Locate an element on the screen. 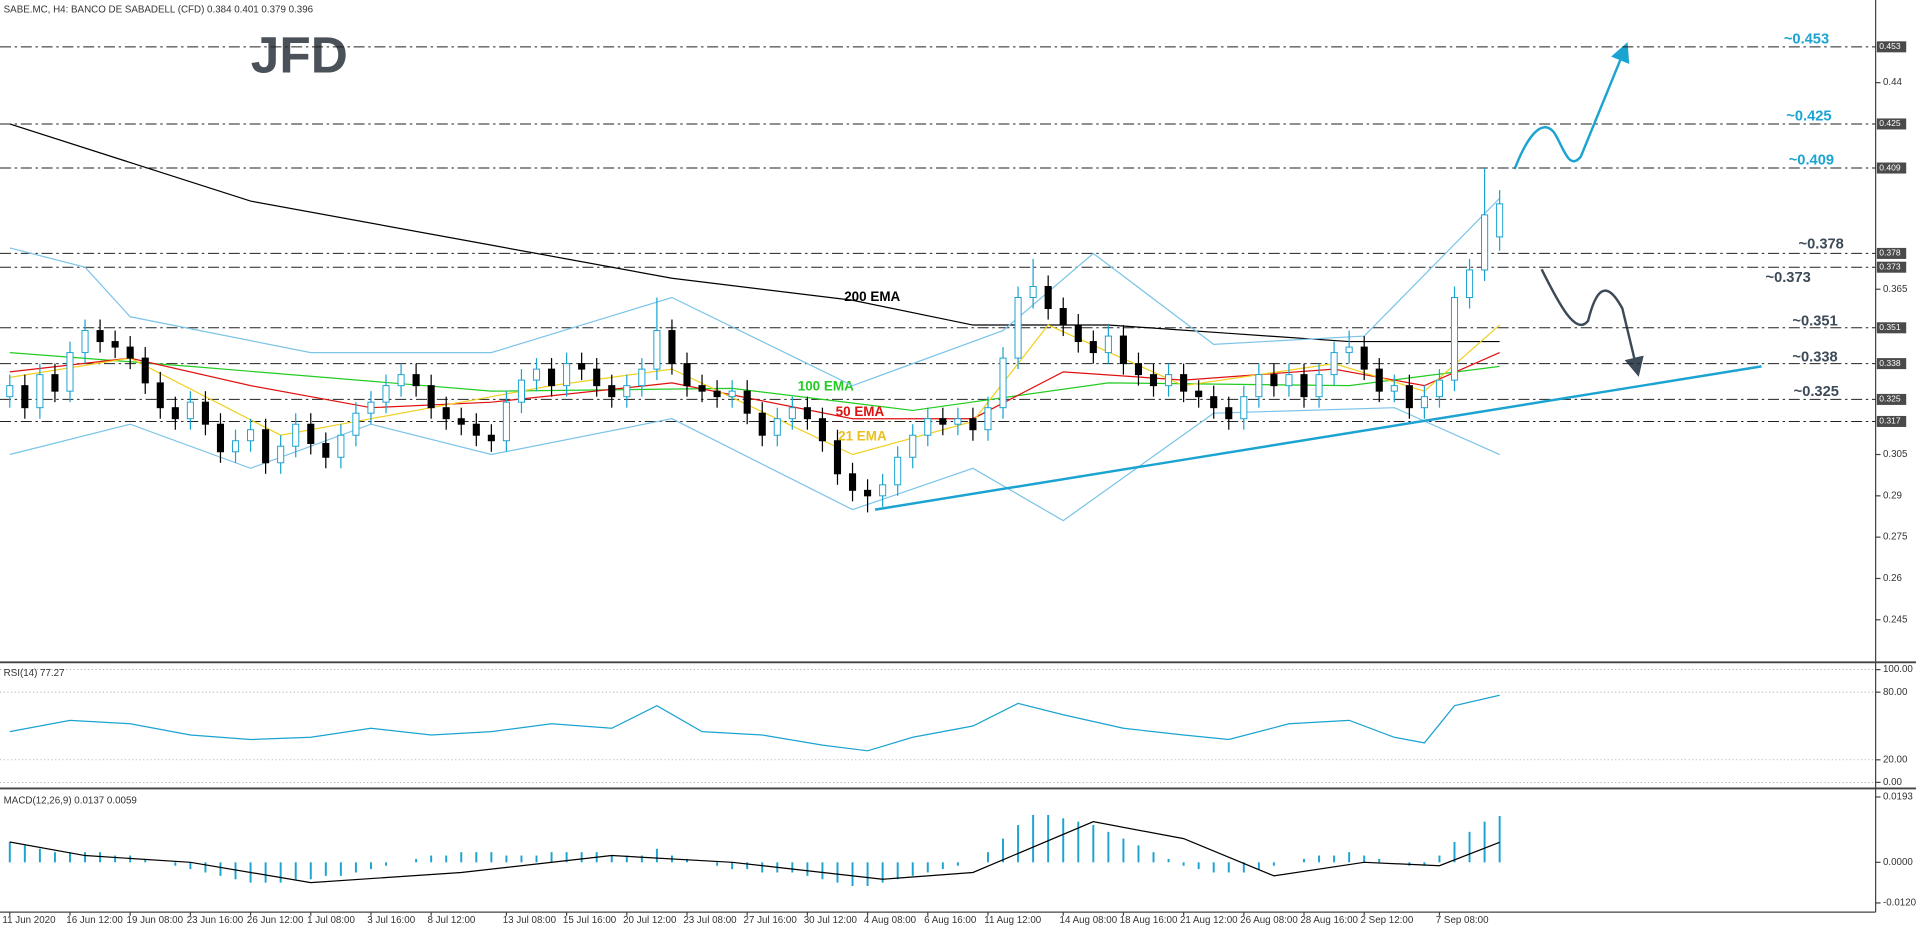 This screenshot has width=1916, height=928. x-tick-label: 19 Jun 08:00 is located at coordinates (155, 920).